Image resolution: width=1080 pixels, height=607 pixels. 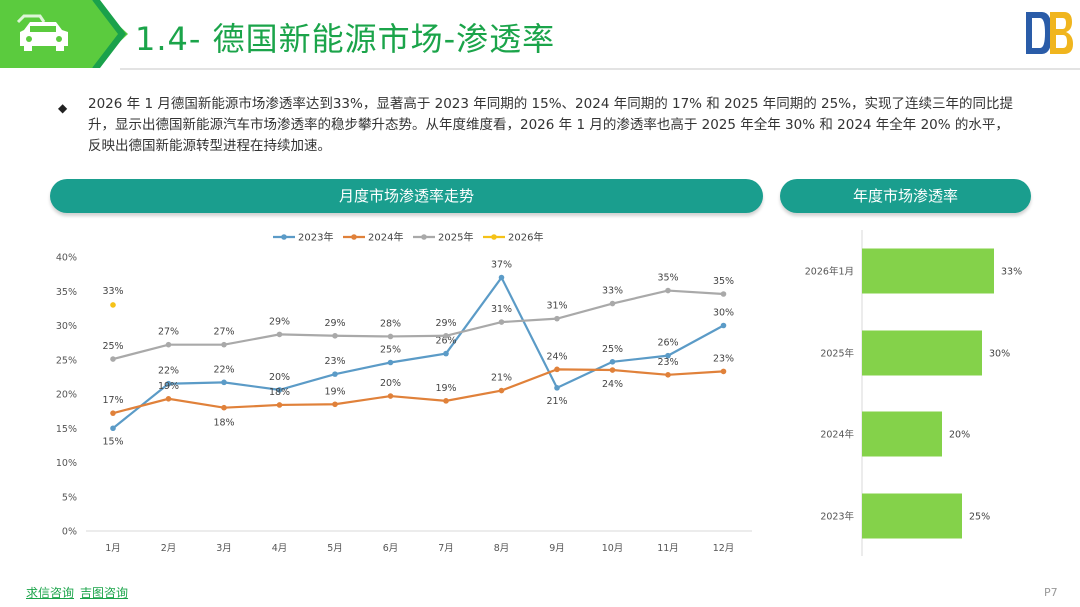 I want to click on series-line-2025年, so click(x=418, y=325).